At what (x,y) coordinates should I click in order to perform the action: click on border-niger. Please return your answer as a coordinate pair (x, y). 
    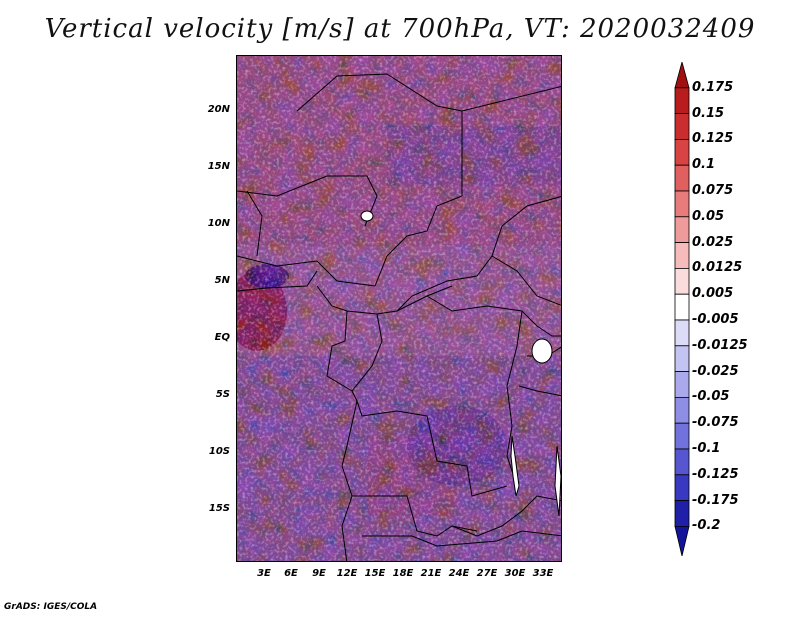
    Looking at the image, I should click on (307, 201).